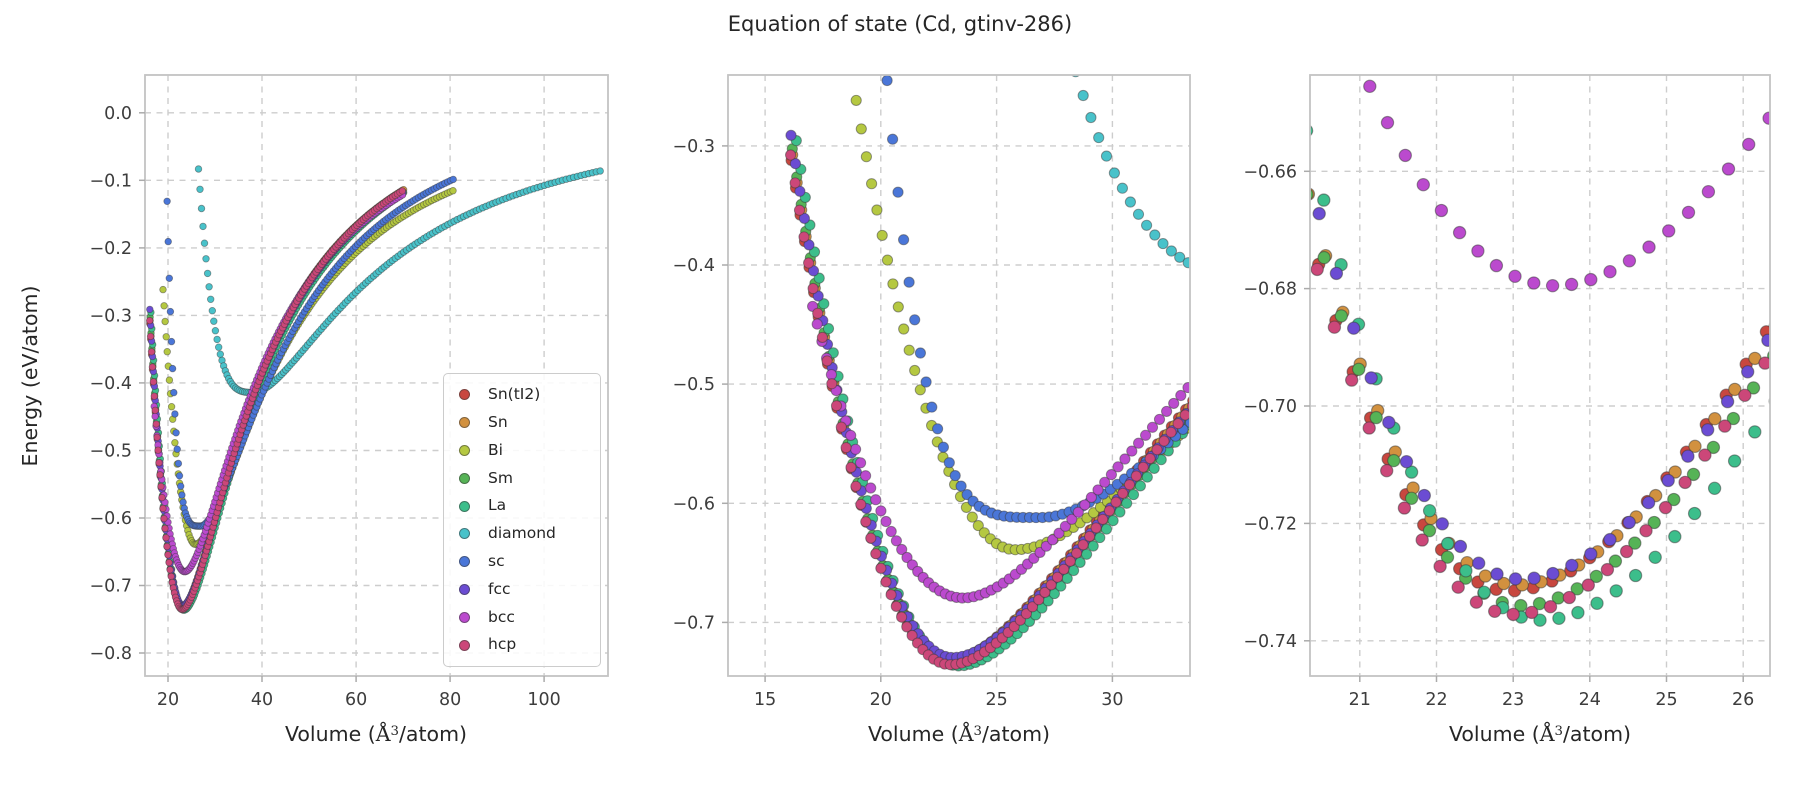 Image resolution: width=1800 pixels, height=800 pixels. Describe the element at coordinates (1130, 172) in the screenshot. I see `series-diamond` at that location.